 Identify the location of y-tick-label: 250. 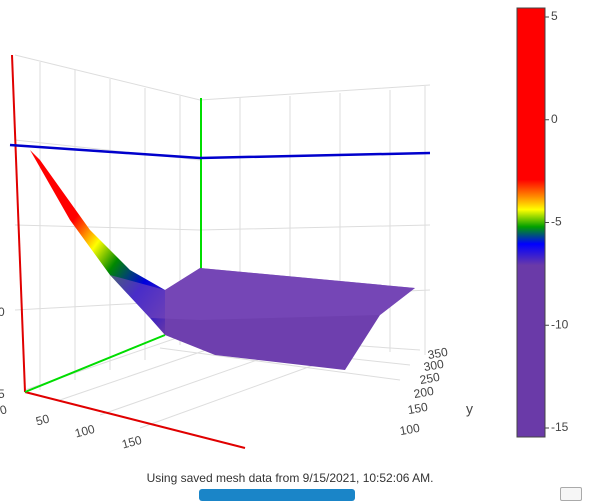
(430, 378).